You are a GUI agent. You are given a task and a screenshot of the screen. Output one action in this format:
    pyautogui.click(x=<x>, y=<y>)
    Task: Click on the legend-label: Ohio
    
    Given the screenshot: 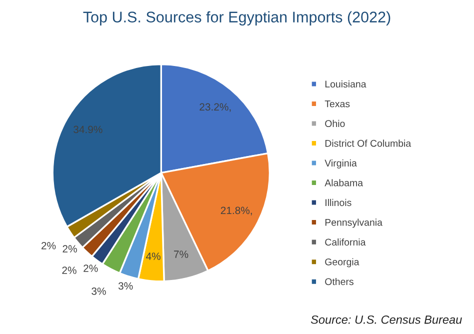 What is the action you would take?
    pyautogui.click(x=335, y=124)
    